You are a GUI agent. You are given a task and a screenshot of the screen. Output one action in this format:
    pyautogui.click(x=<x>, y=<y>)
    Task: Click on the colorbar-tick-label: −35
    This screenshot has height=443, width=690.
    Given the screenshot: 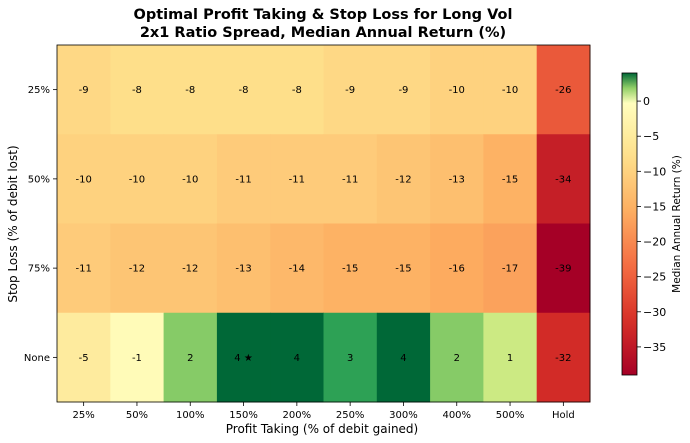 What is the action you would take?
    pyautogui.click(x=654, y=347)
    